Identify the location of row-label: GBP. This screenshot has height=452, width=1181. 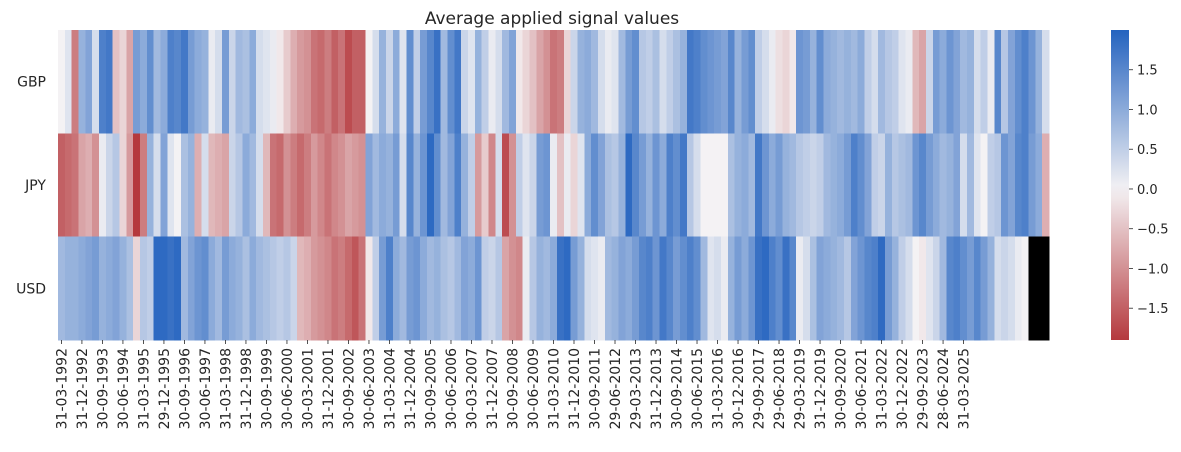
(31, 83).